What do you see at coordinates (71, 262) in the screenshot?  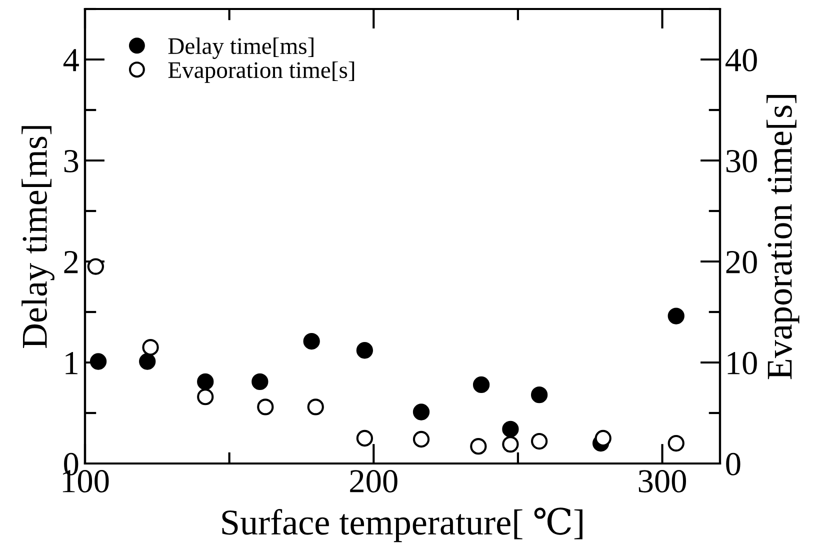 I see `y-tick-label: 2` at bounding box center [71, 262].